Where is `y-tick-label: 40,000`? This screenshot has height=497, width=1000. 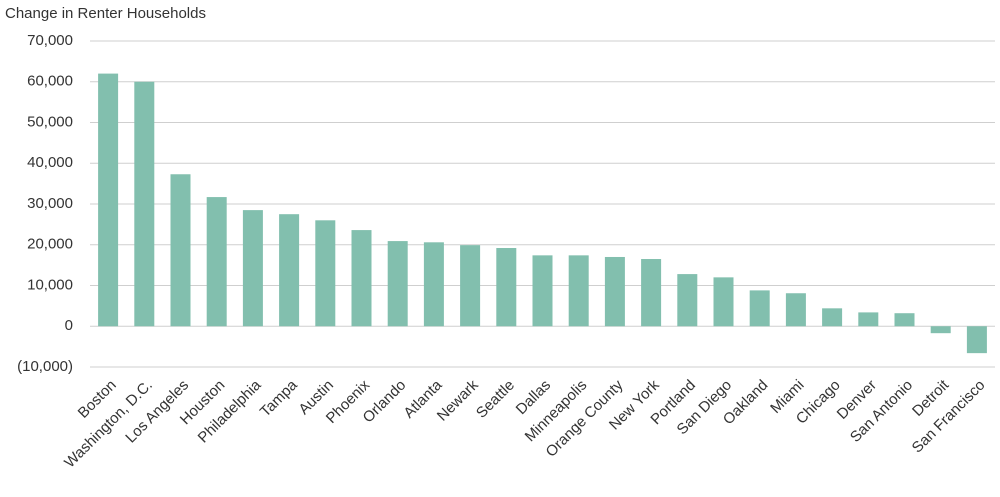 y-tick-label: 40,000 is located at coordinates (50, 162).